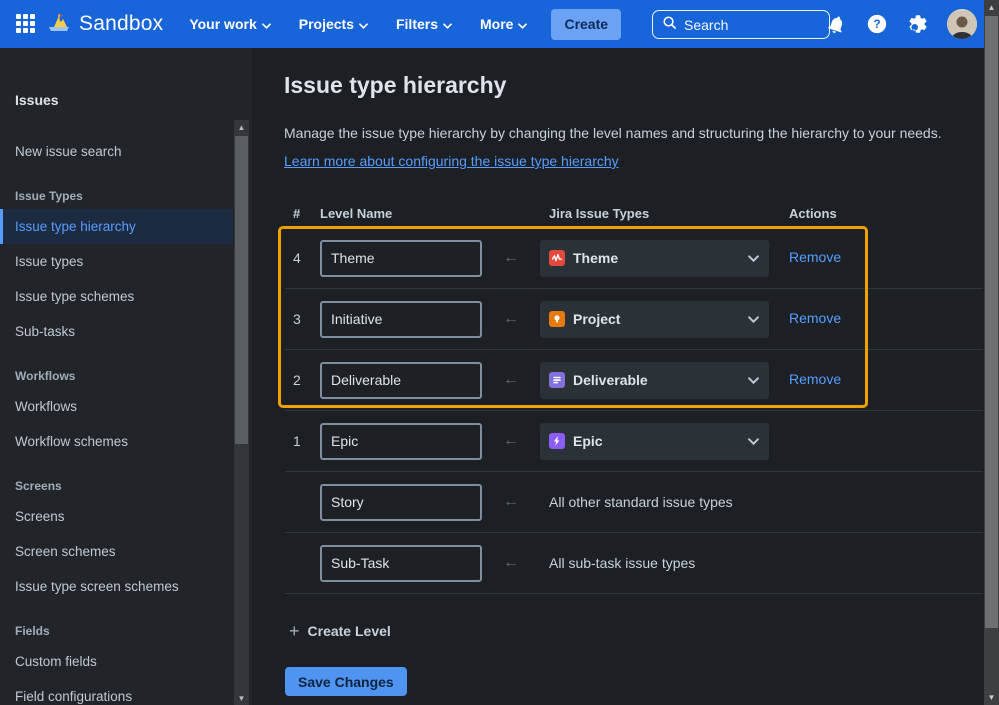 Image resolution: width=999 pixels, height=705 pixels. What do you see at coordinates (72, 441) in the screenshot?
I see `sidebar-item-workflow-schemes: Workflow schemes` at bounding box center [72, 441].